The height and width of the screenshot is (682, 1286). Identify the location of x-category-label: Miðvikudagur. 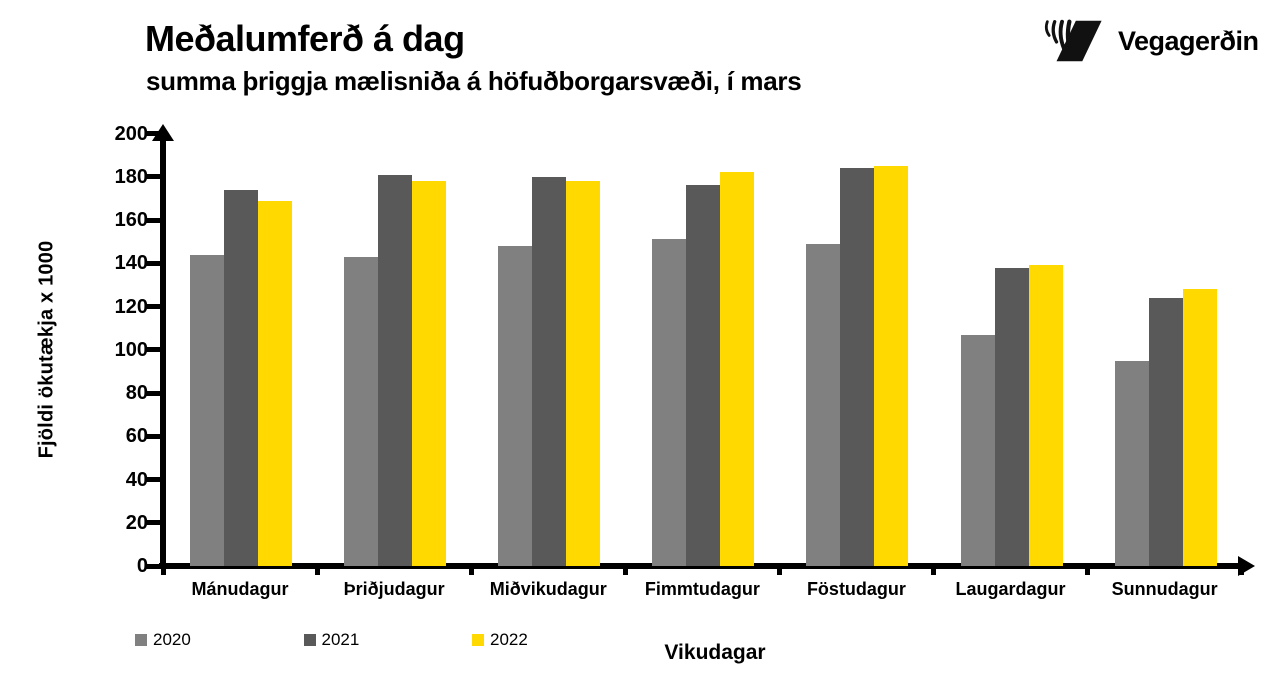
(548, 589).